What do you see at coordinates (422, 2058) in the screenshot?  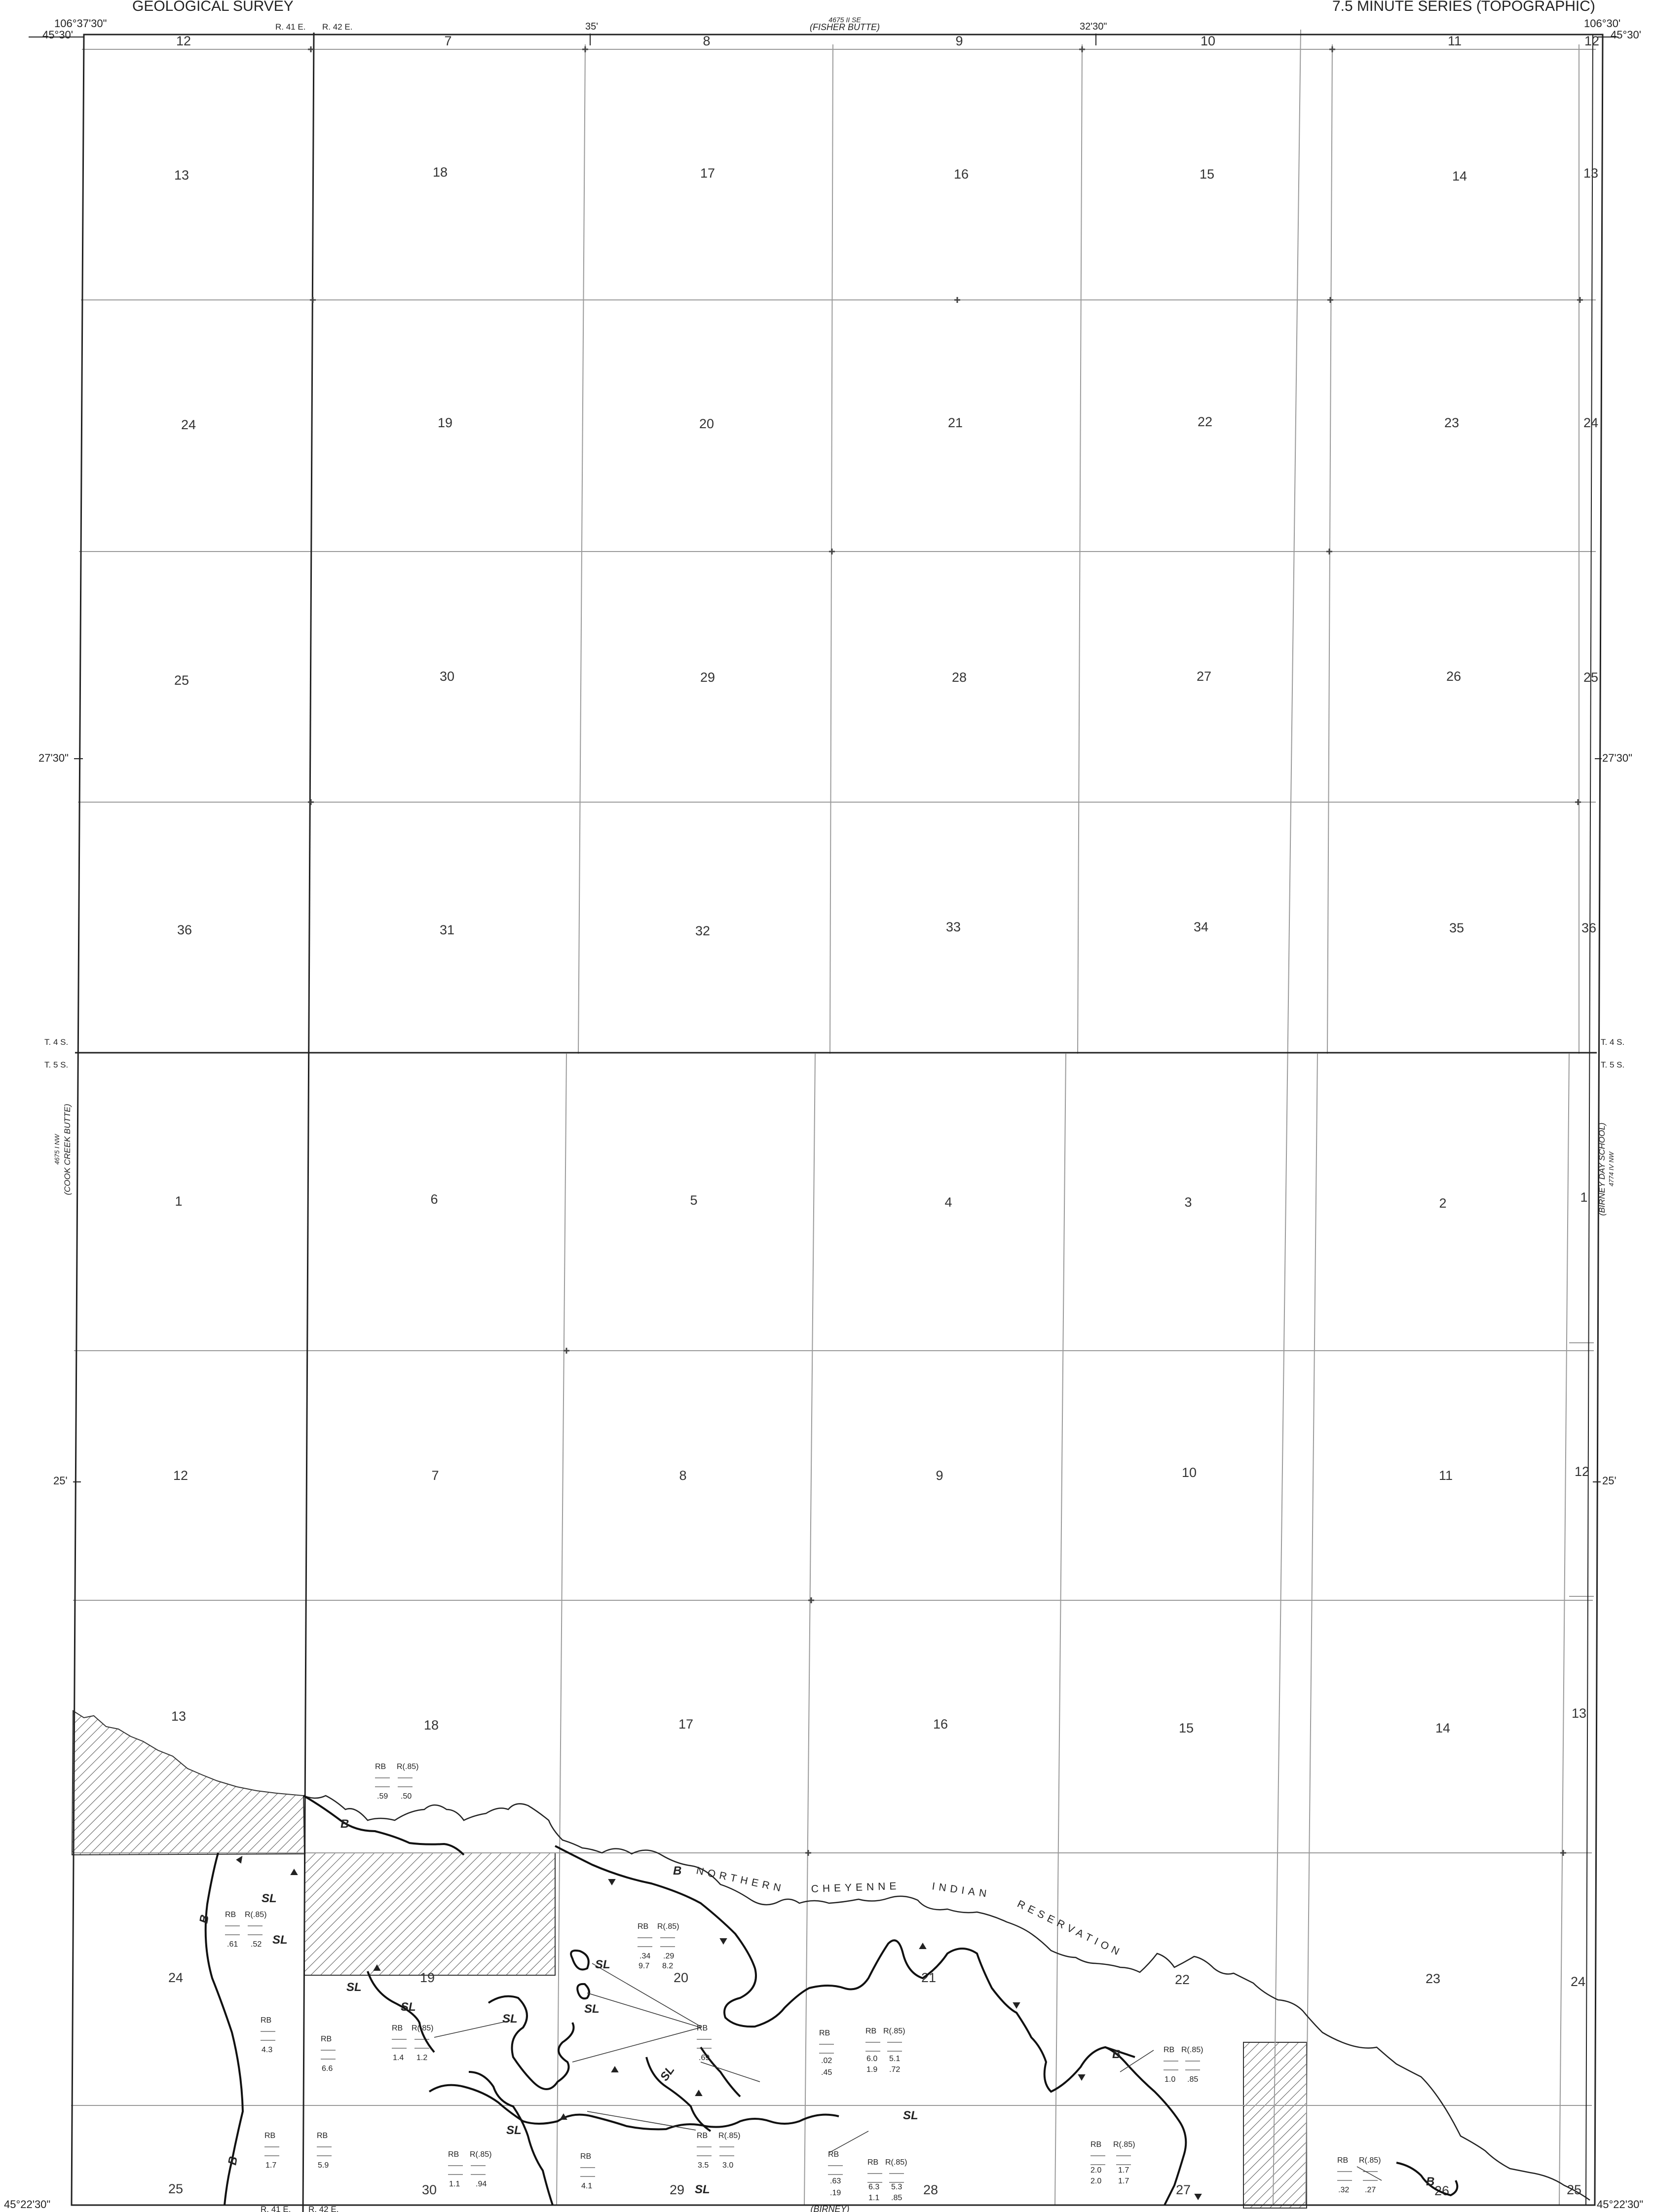 I see `sample-value: 1.2` at bounding box center [422, 2058].